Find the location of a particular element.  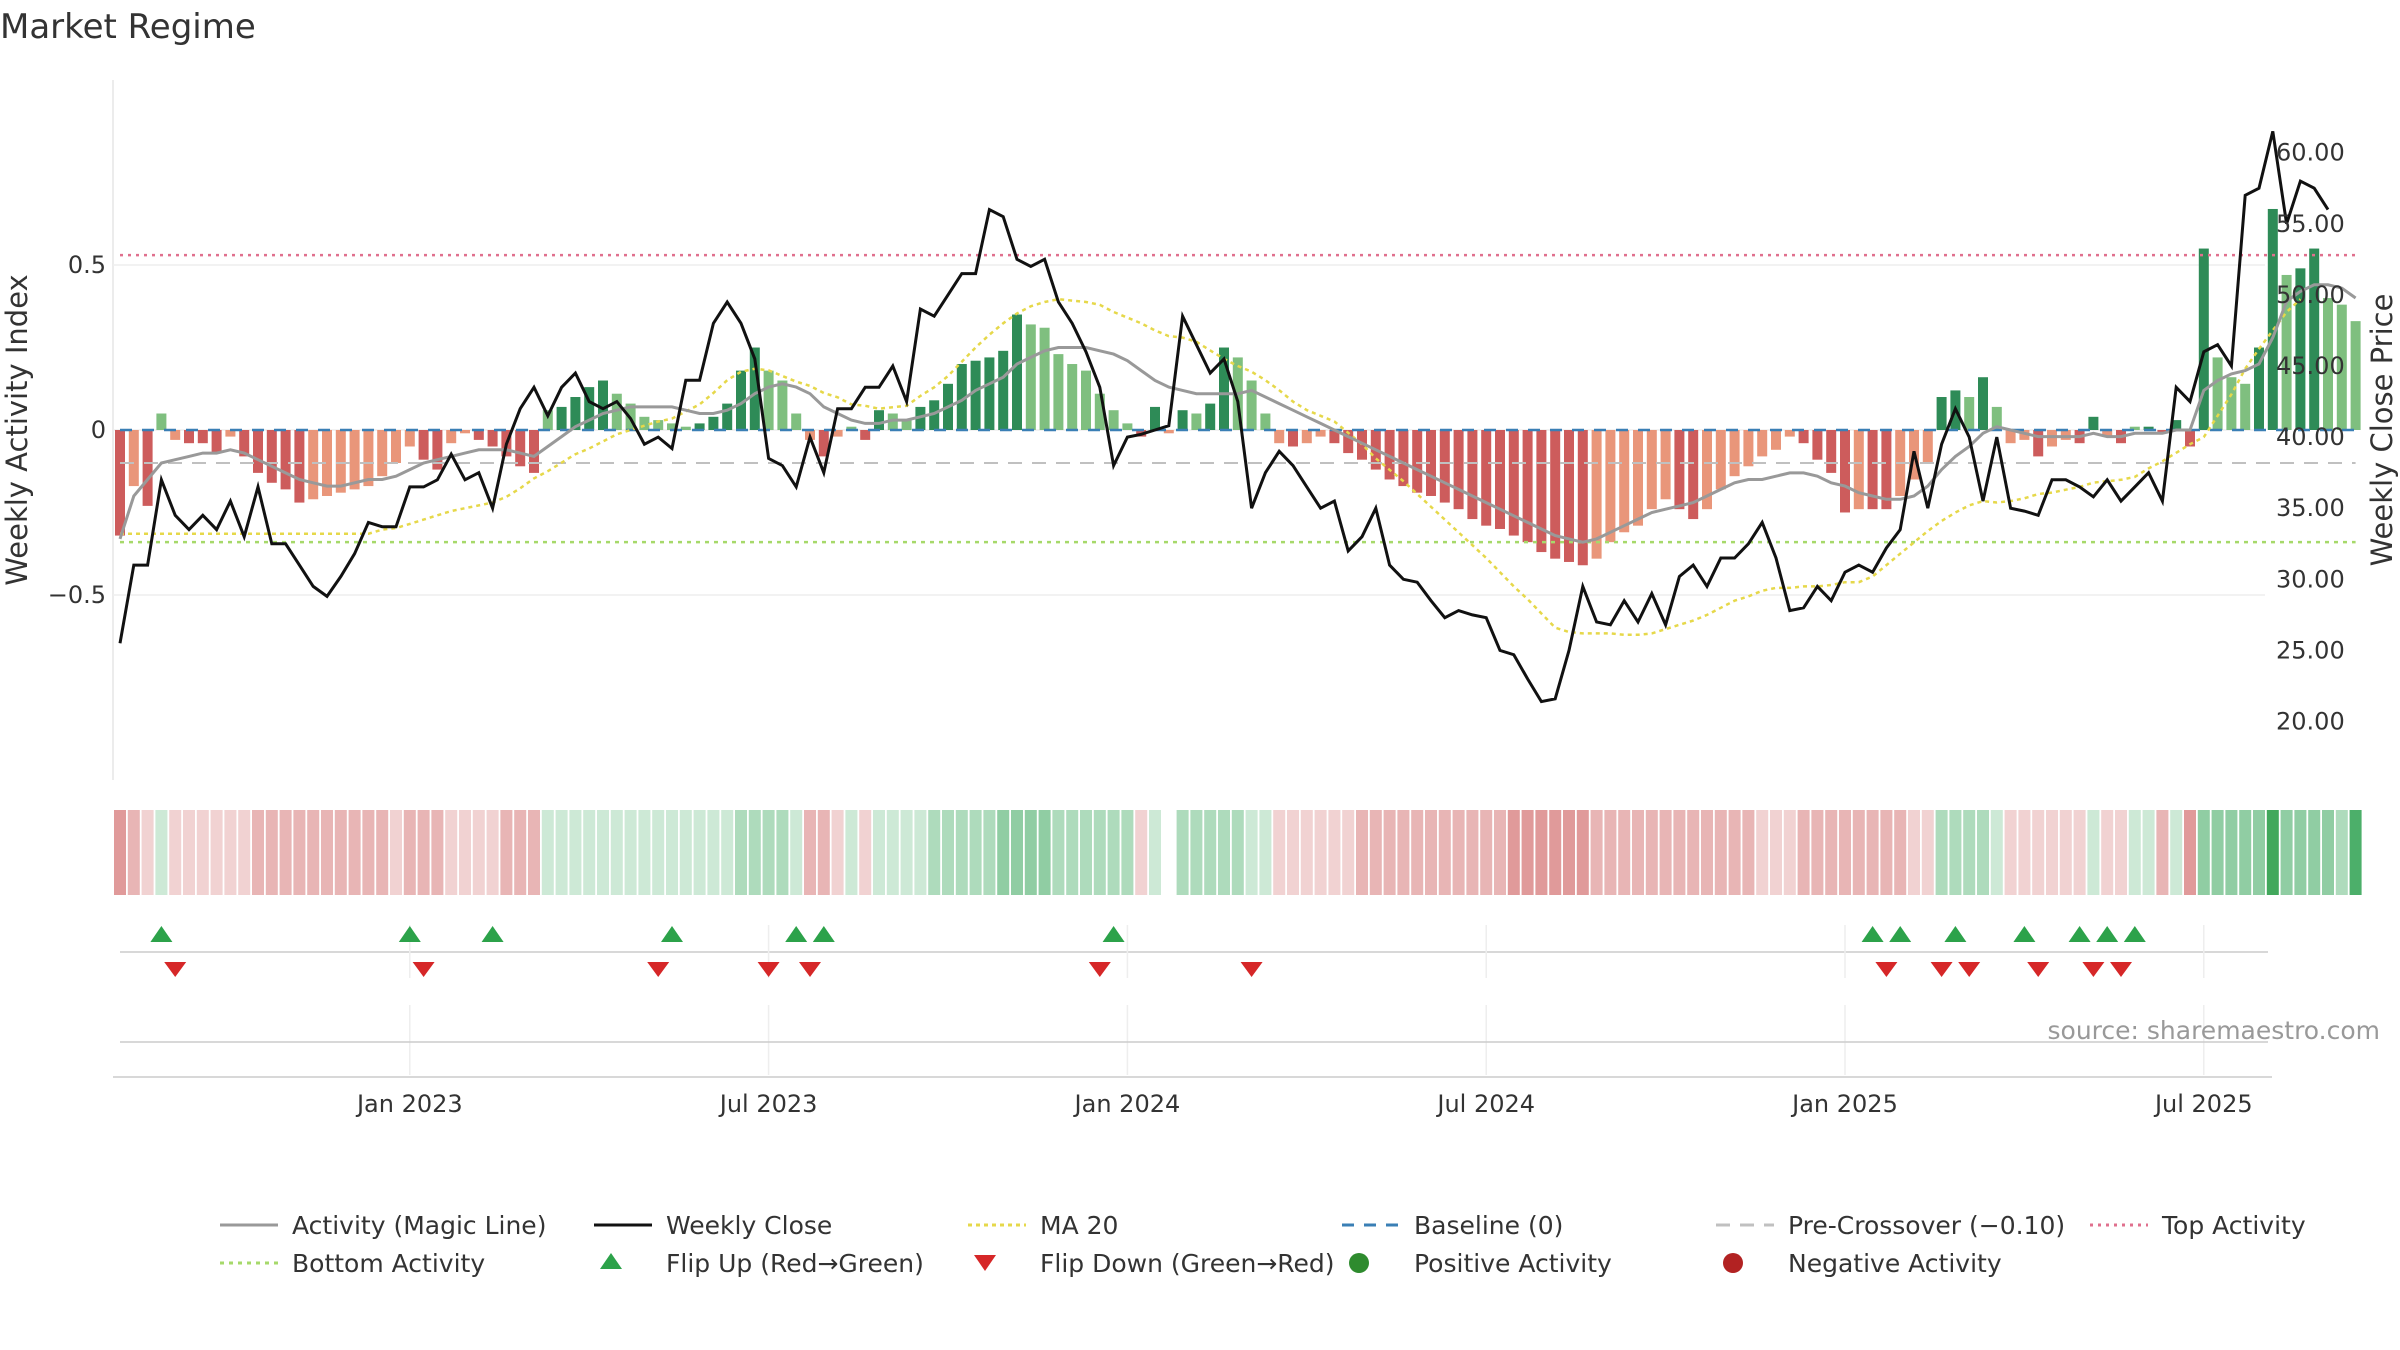

legend-label: Pre-Crossover (−0.10) is located at coordinates (1926, 1225).